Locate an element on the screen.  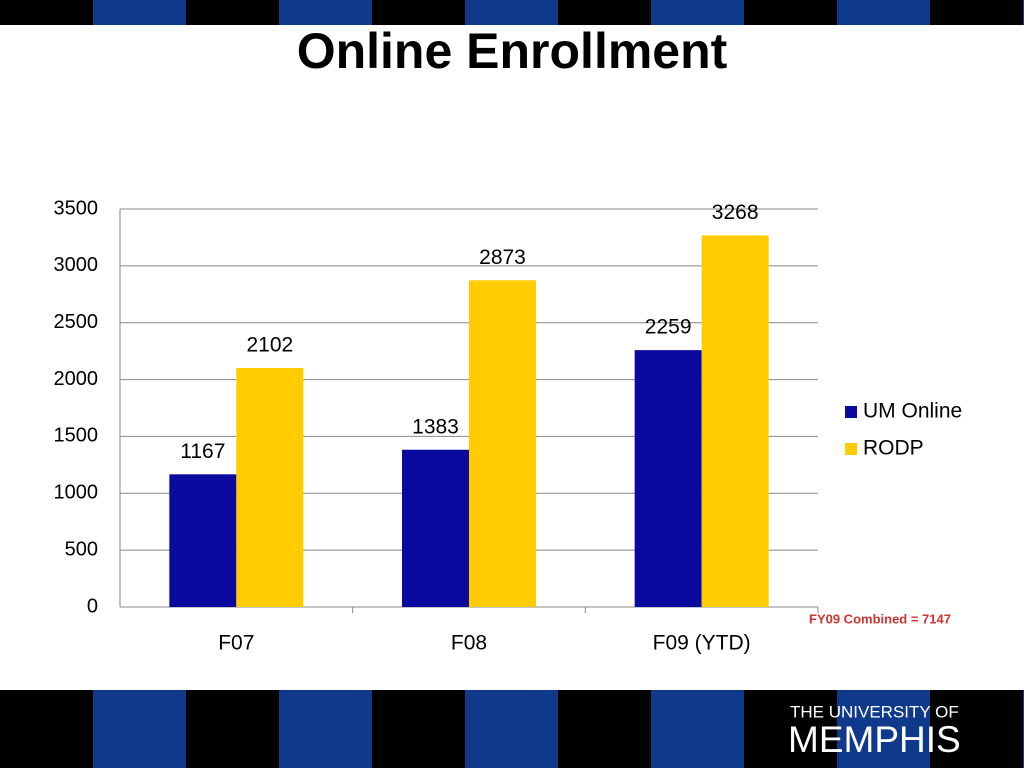
y-tick-label: 1000 is located at coordinates (76, 493).